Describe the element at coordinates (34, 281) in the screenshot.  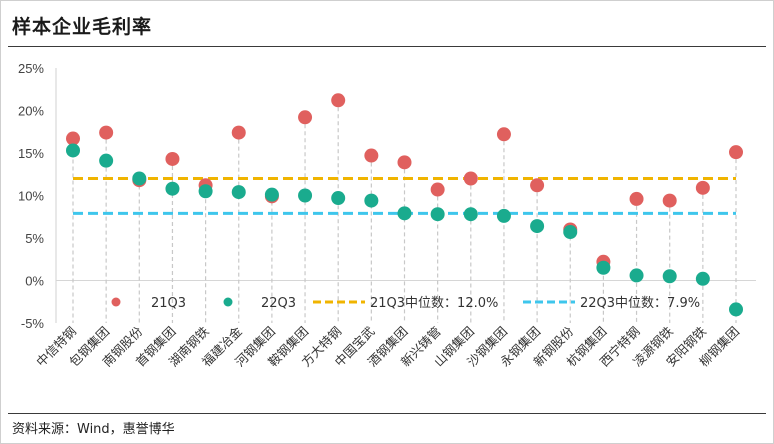
I see `y-tick-label: 0%` at that location.